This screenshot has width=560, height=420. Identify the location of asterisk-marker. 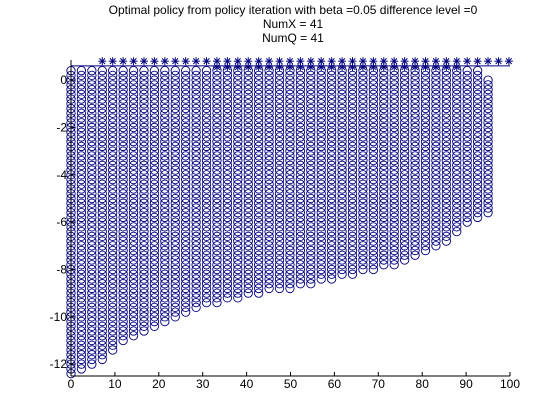
(269, 67).